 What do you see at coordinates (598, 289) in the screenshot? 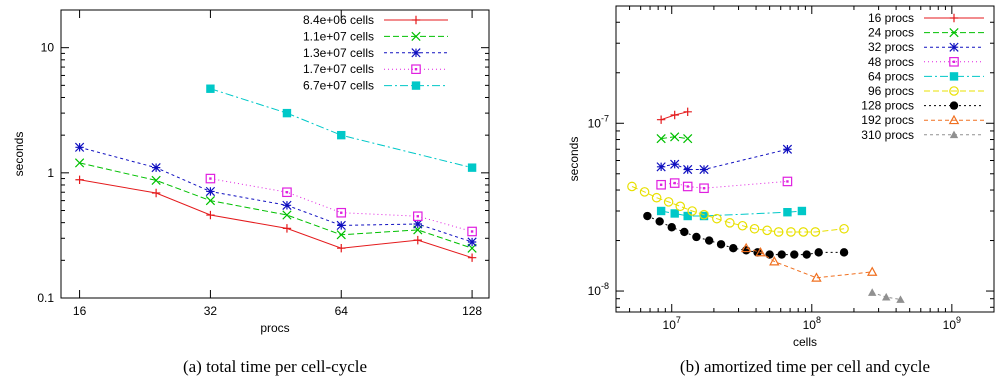
I see `y-tick-label: 10⁻⁸` at bounding box center [598, 289].